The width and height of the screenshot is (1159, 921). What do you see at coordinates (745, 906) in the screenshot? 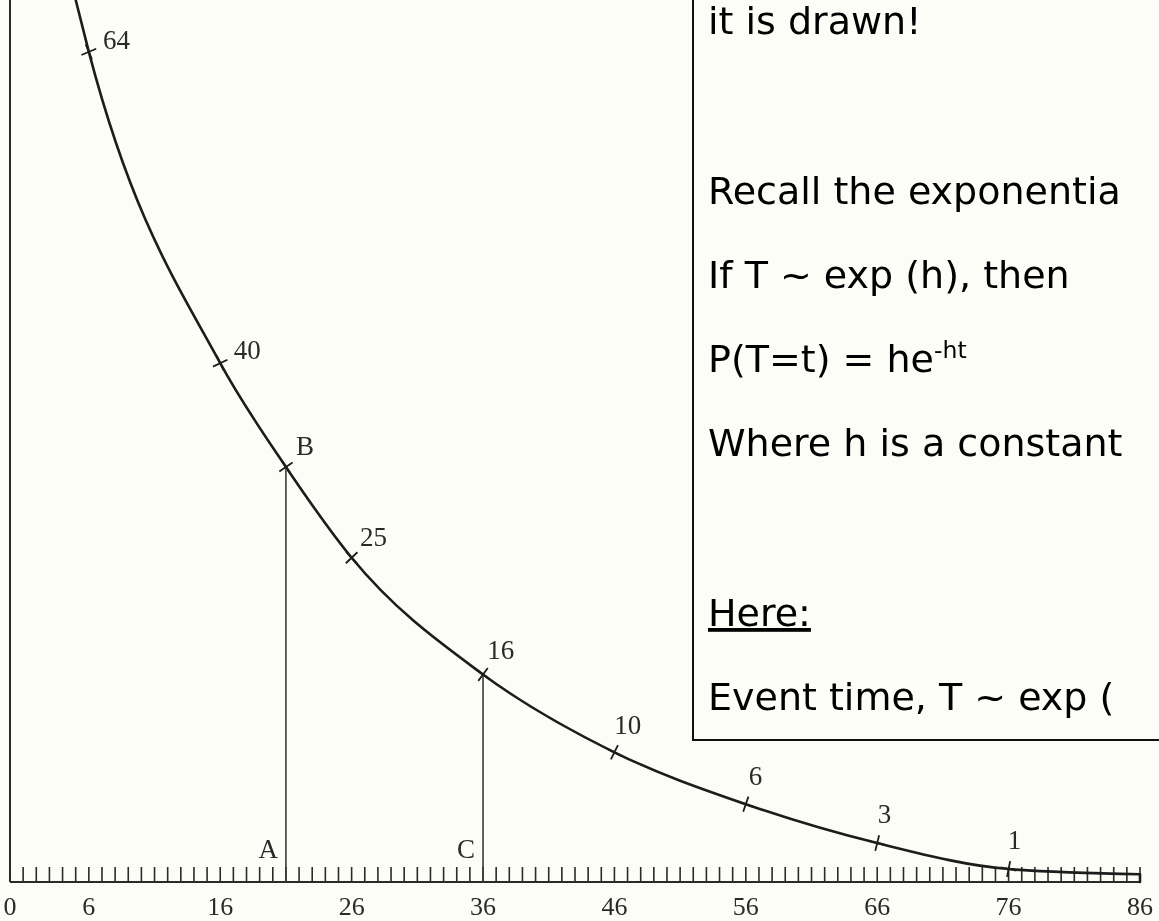
I see `x-tick-label: 56` at bounding box center [745, 906].